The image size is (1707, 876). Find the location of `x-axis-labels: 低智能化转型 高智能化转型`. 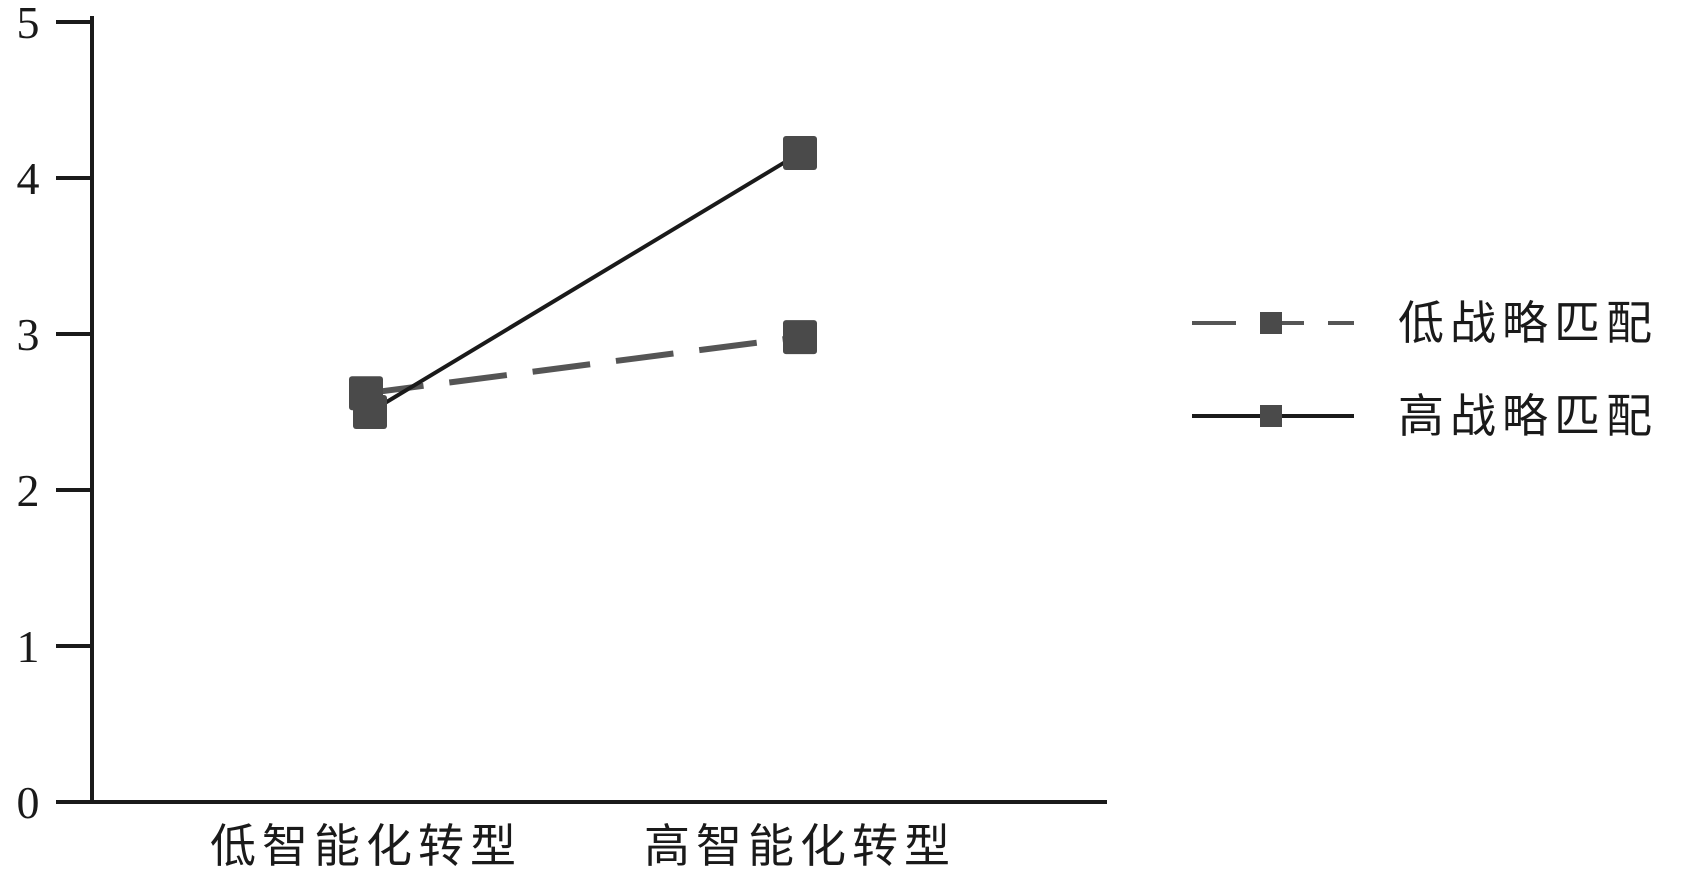

x-axis-labels: 低智能化转型 高智能化转型 is located at coordinates (583, 846).